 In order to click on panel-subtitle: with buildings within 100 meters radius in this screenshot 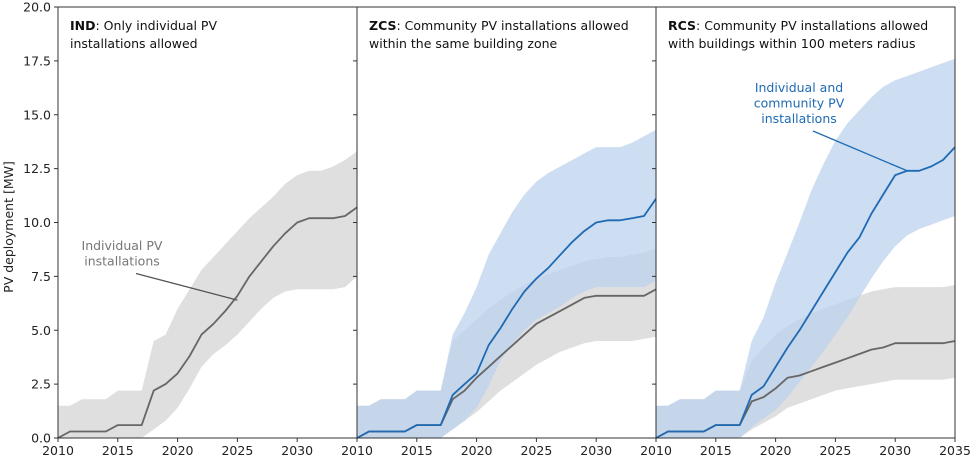, I will do `click(792, 43)`.